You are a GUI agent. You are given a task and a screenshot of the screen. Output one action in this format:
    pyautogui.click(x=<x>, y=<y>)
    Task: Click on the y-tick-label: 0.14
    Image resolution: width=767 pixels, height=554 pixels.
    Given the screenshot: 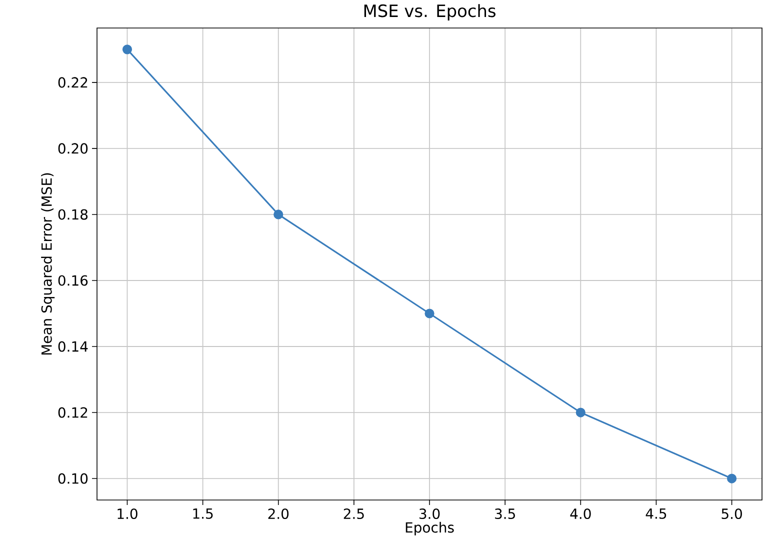 What is the action you would take?
    pyautogui.click(x=73, y=346)
    